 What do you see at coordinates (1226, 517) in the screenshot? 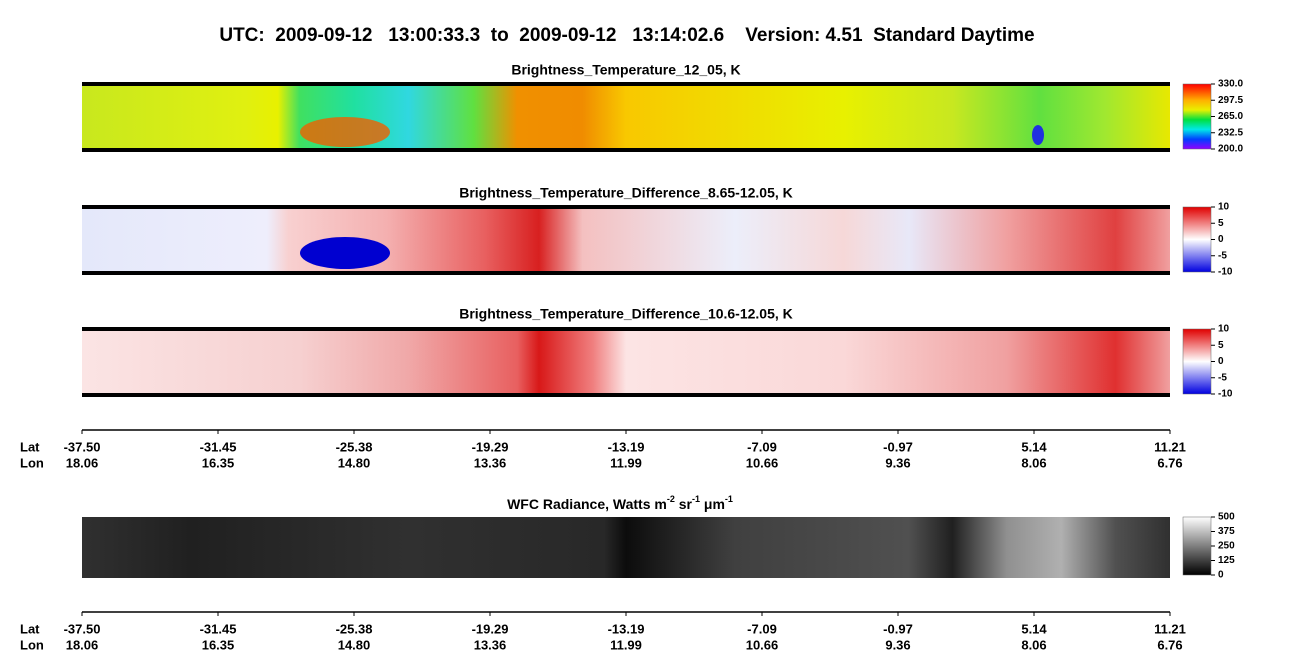
I see `colorbar-label: 500` at bounding box center [1226, 517].